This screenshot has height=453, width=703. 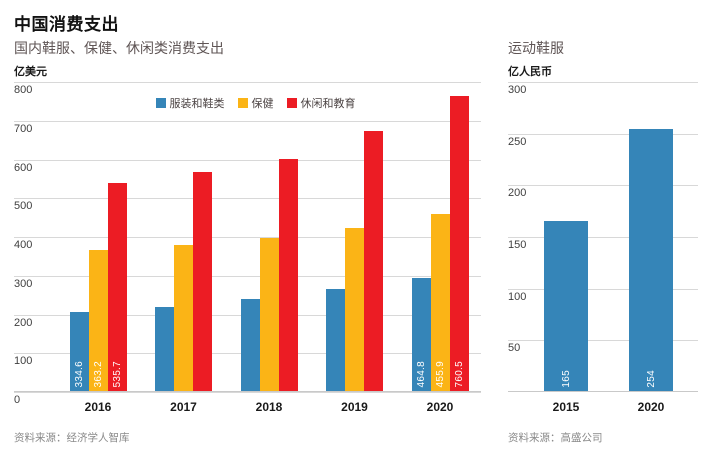 I want to click on bar-value-label-wrap: 363.2, so click(x=98, y=374).